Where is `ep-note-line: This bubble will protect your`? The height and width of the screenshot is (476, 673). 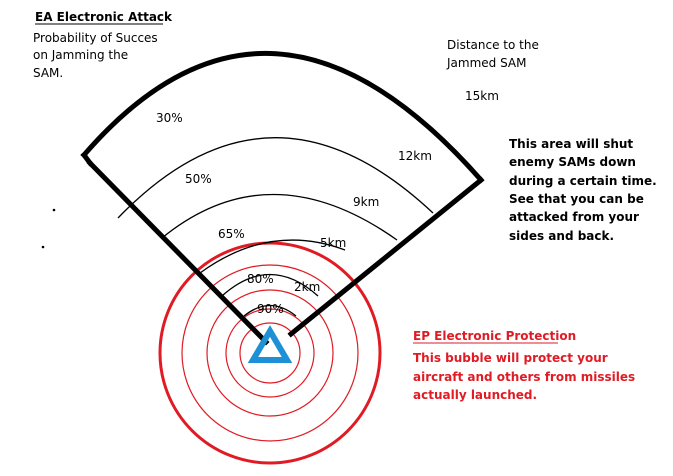 ep-note-line: This bubble will protect your is located at coordinates (510, 358).